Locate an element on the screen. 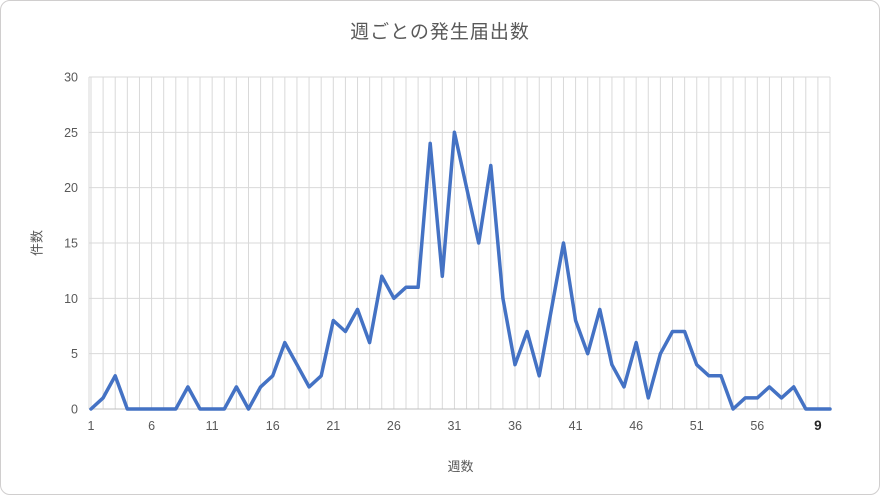 This screenshot has width=880, height=495. x-tick-label: 56 is located at coordinates (757, 426).